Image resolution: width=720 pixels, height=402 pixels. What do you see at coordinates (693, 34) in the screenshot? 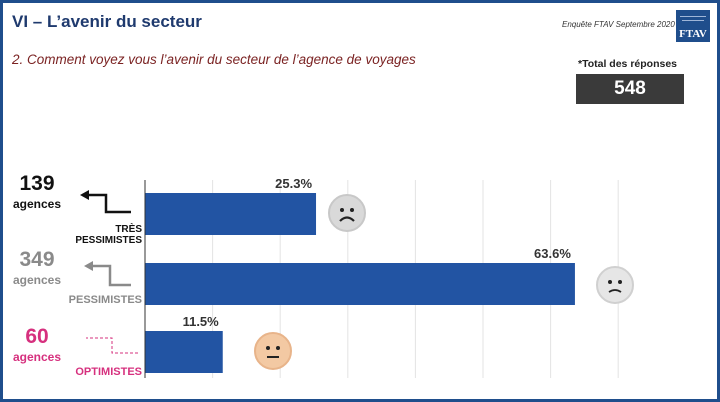
I see `logo-text: FTAV` at bounding box center [693, 34].